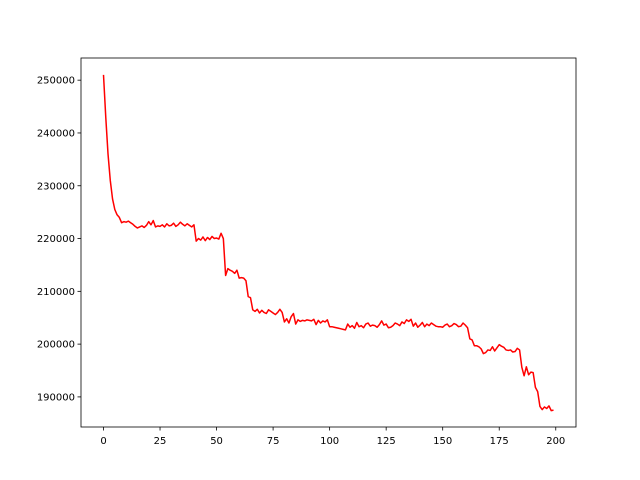  I want to click on x-tick-label: 0, so click(103, 441).